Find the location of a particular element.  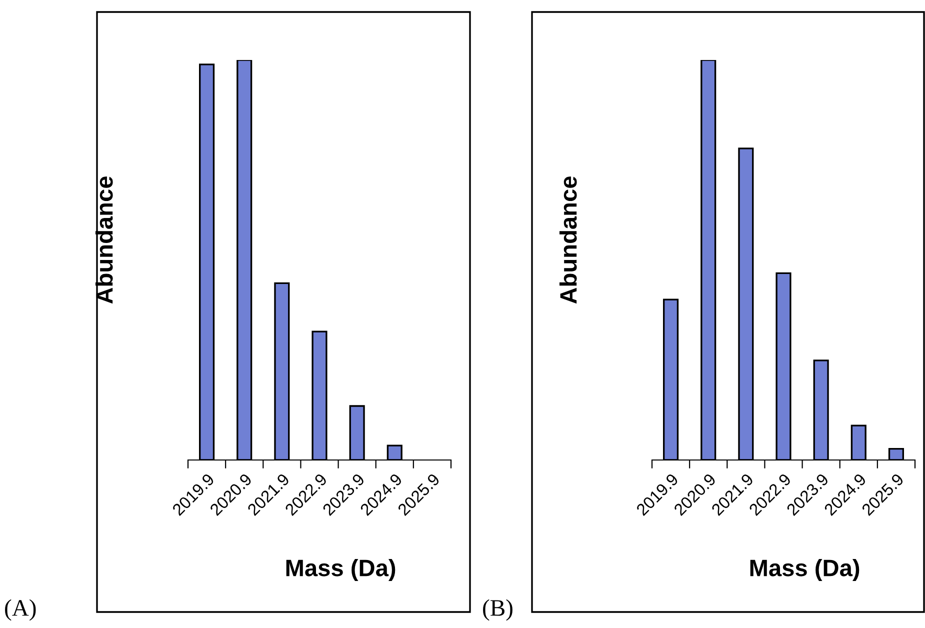

text: (A) is located at coordinates (20, 610).